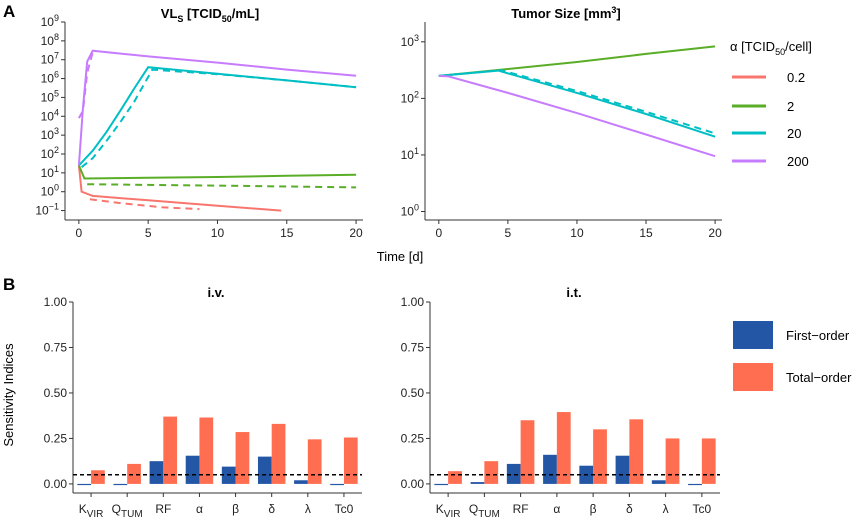  I want to click on iv-y-tick-label: 0.50, so click(56, 393).